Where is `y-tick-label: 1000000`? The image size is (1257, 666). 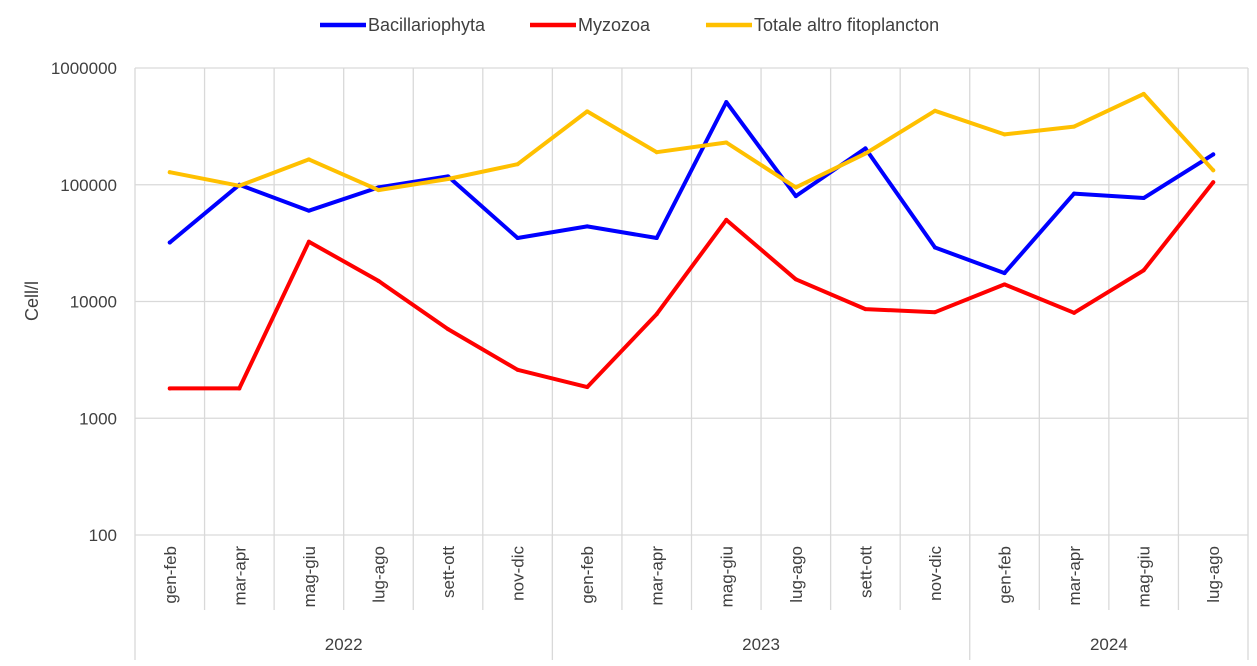
y-tick-label: 1000000 is located at coordinates (84, 68).